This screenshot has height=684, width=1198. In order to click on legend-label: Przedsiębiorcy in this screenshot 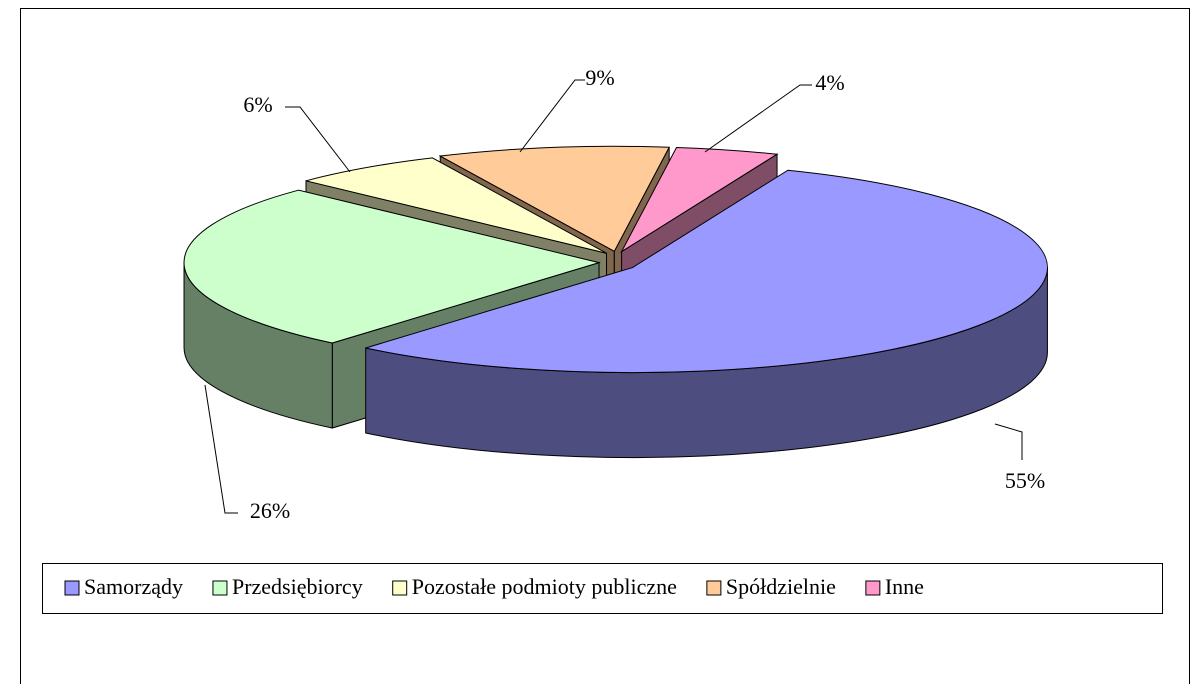, I will do `click(297, 586)`.